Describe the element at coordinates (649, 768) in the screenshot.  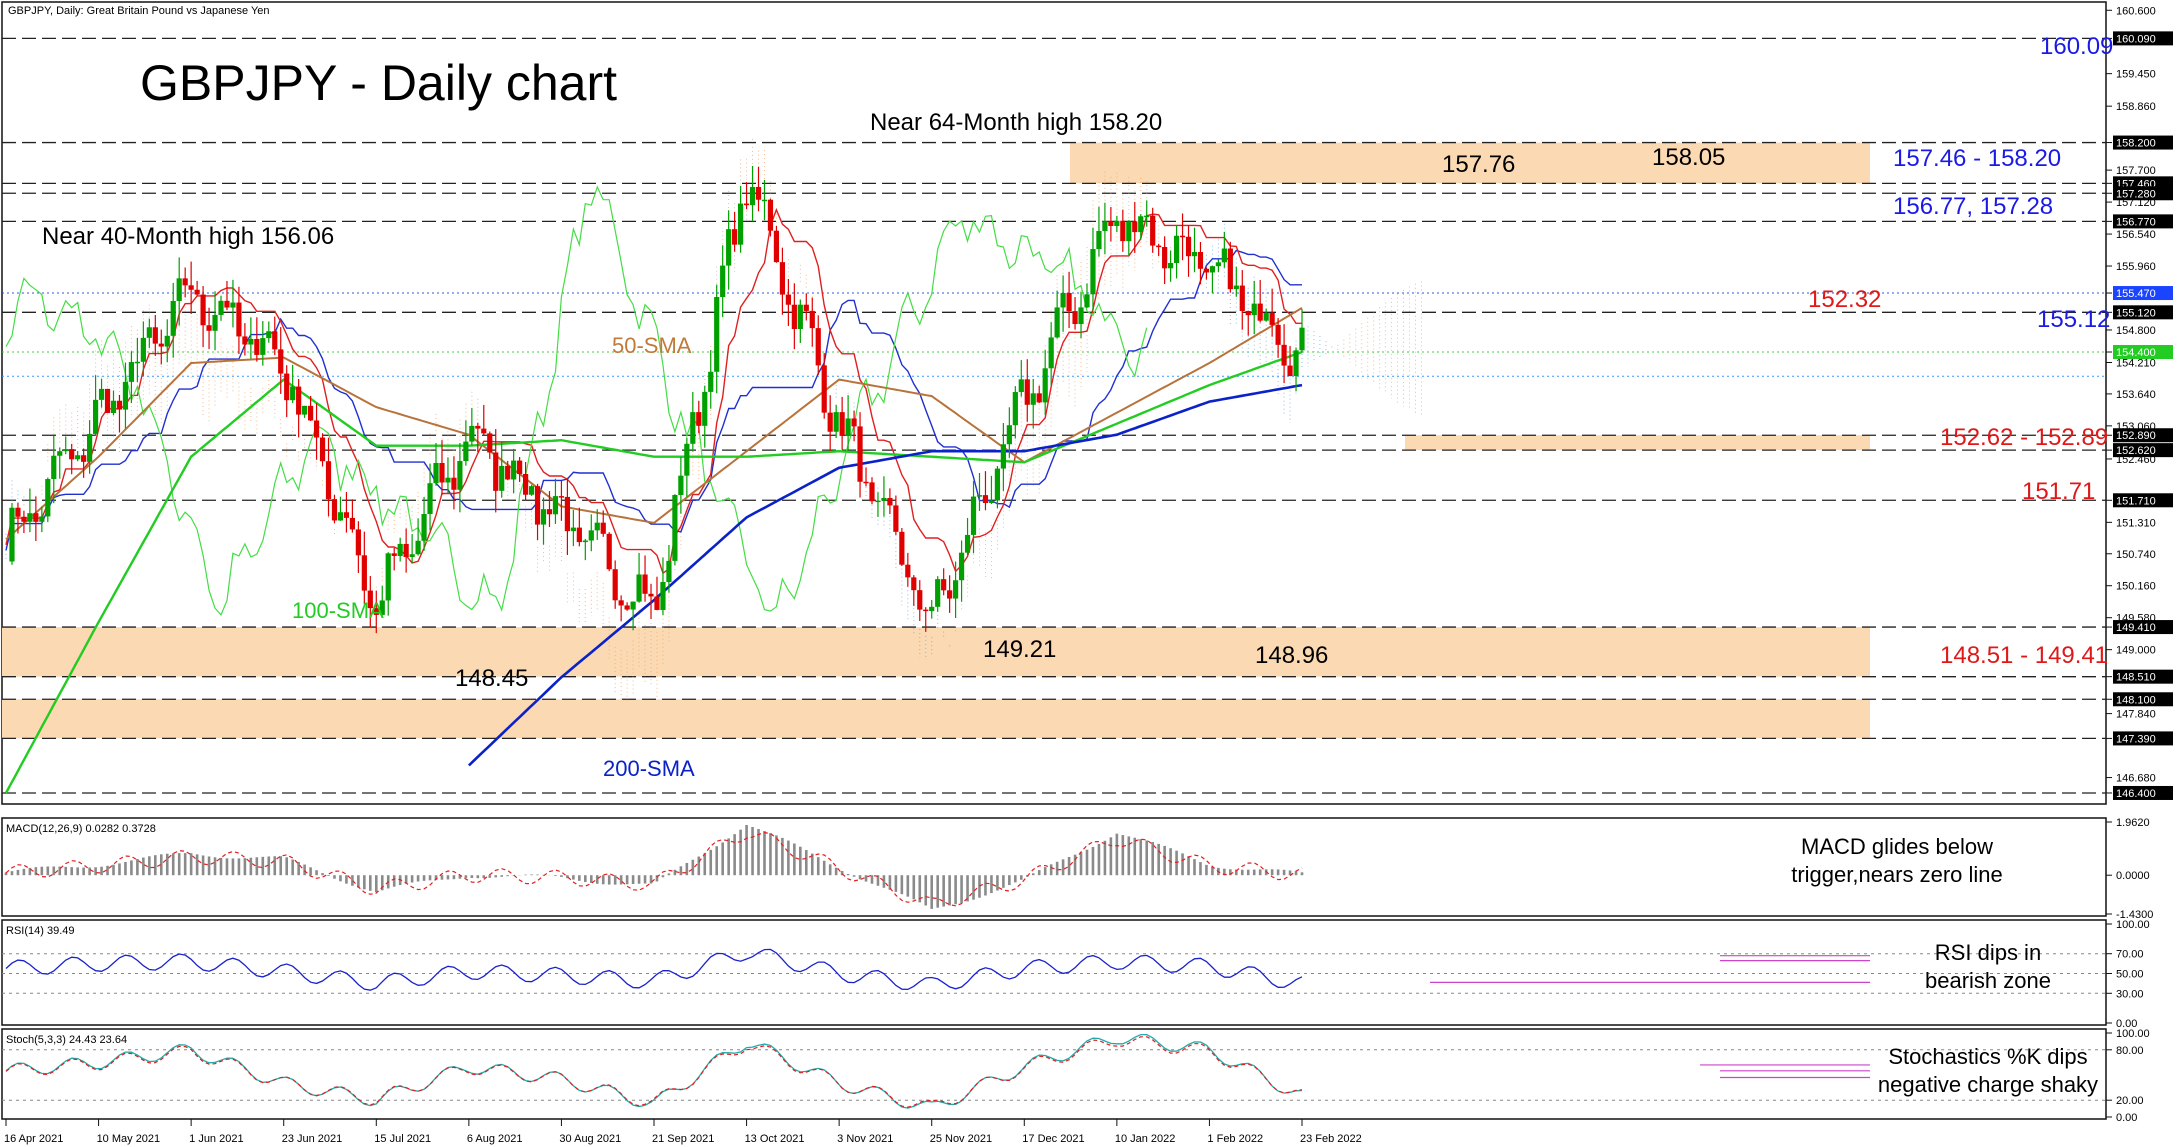
I see `sma200-label: 200-SMA` at that location.